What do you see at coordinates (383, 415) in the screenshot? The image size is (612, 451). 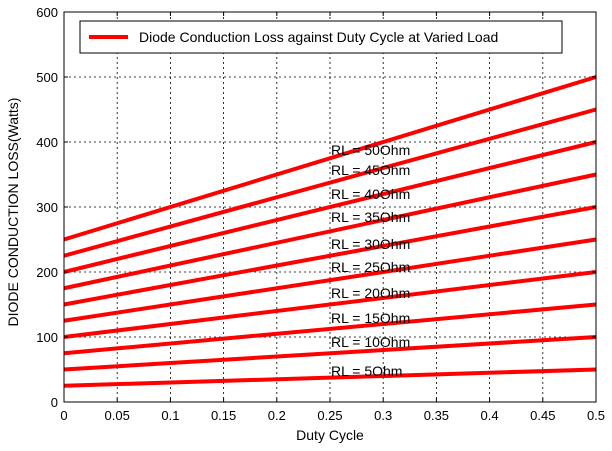 I see `x-tick-label: 0.3` at bounding box center [383, 415].